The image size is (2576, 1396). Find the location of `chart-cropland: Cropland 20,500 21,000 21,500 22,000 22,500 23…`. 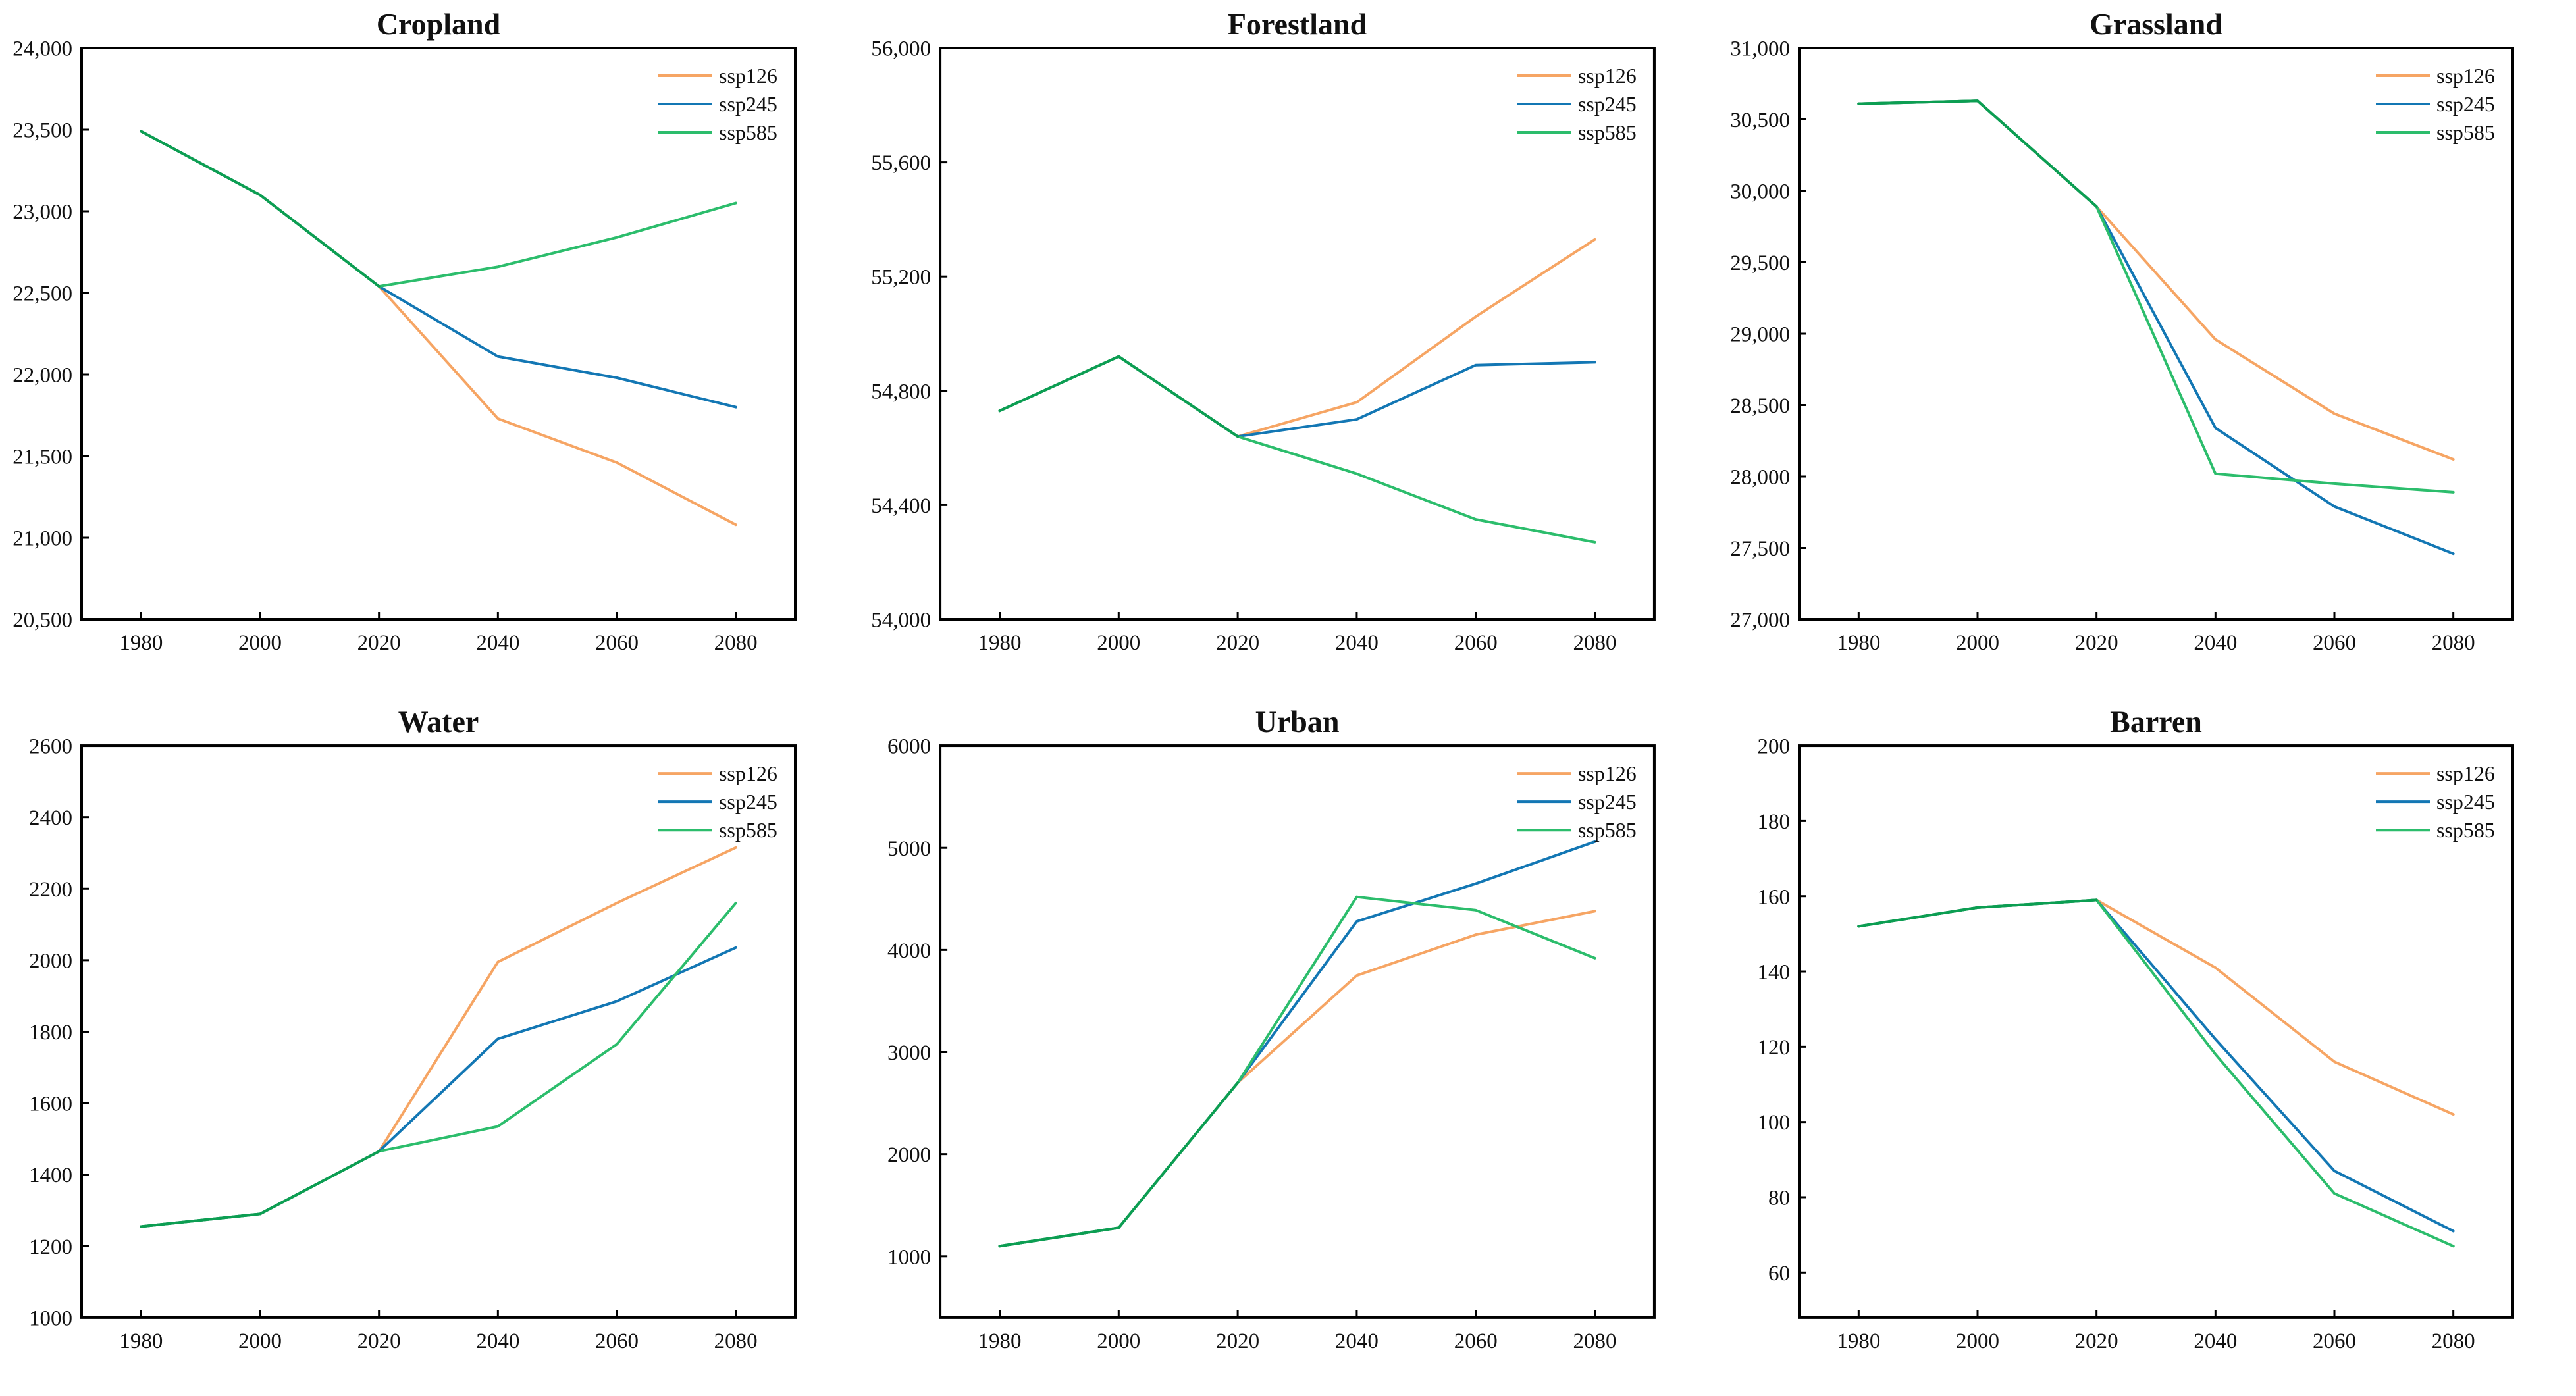

chart-cropland: Cropland 20,500 21,000 21,500 22,000 22,500 23… is located at coordinates (405, 331).